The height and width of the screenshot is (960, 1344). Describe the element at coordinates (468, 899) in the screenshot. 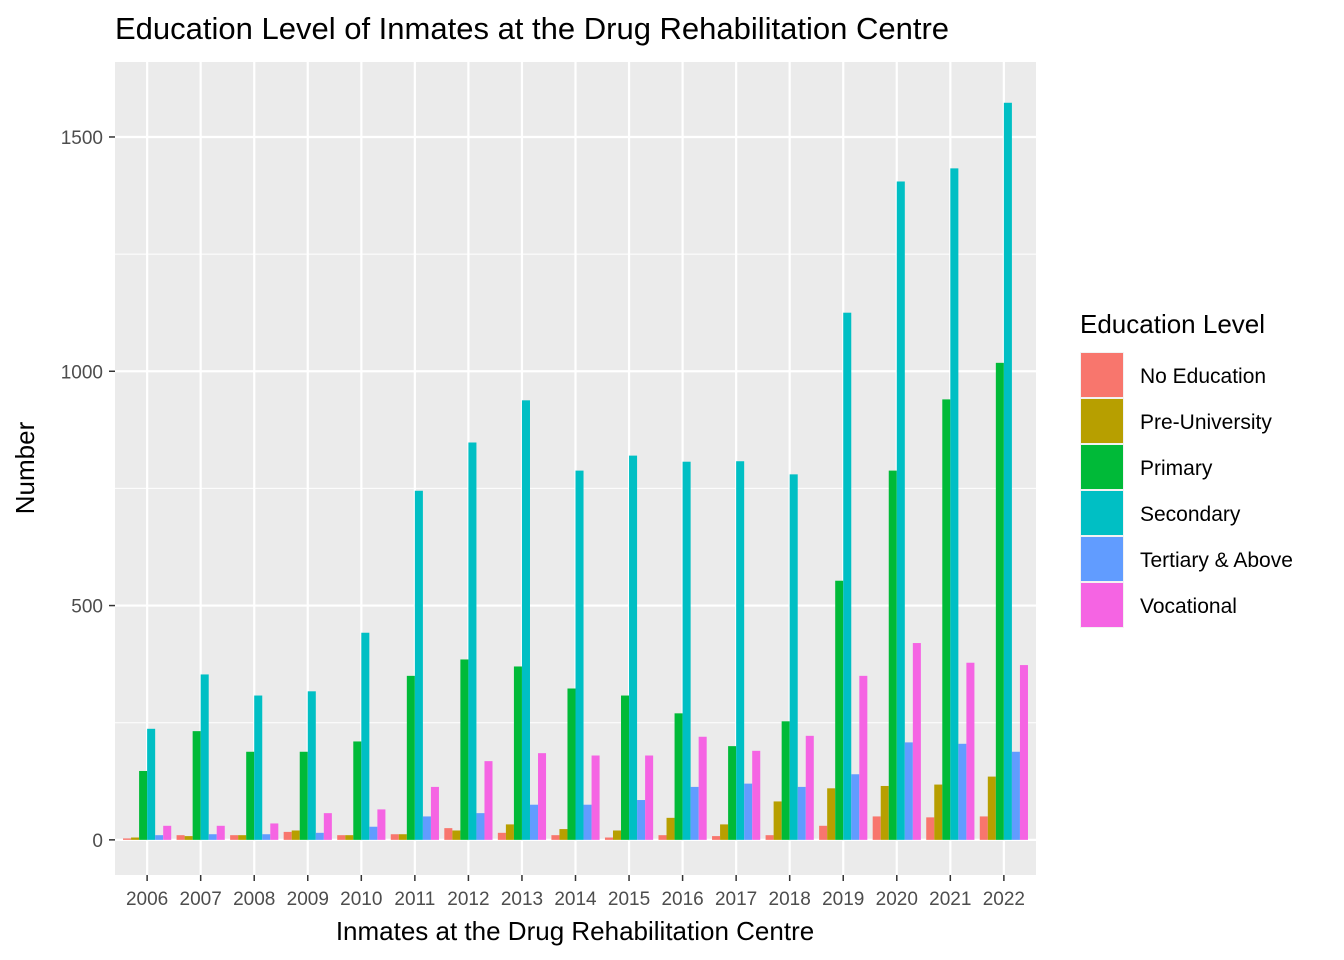

I see `x-tick-label: 2012` at that location.